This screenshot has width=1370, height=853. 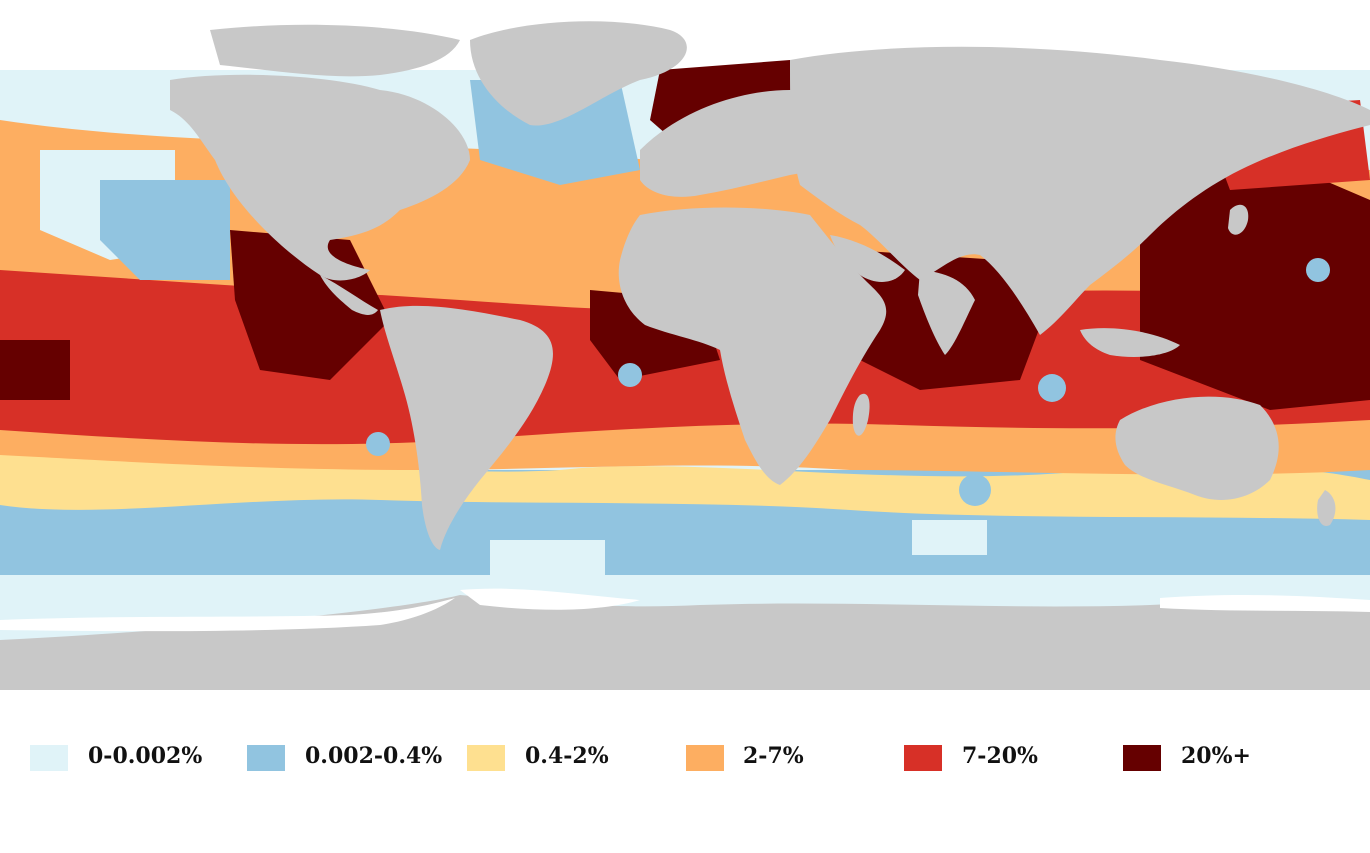 I want to click on ocean-dark-west-edge, so click(x=35, y=370).